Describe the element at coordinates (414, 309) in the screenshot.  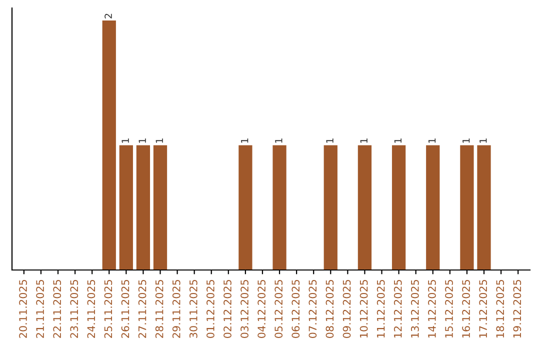
I see `x-tick-label: 13.12.2025` at that location.